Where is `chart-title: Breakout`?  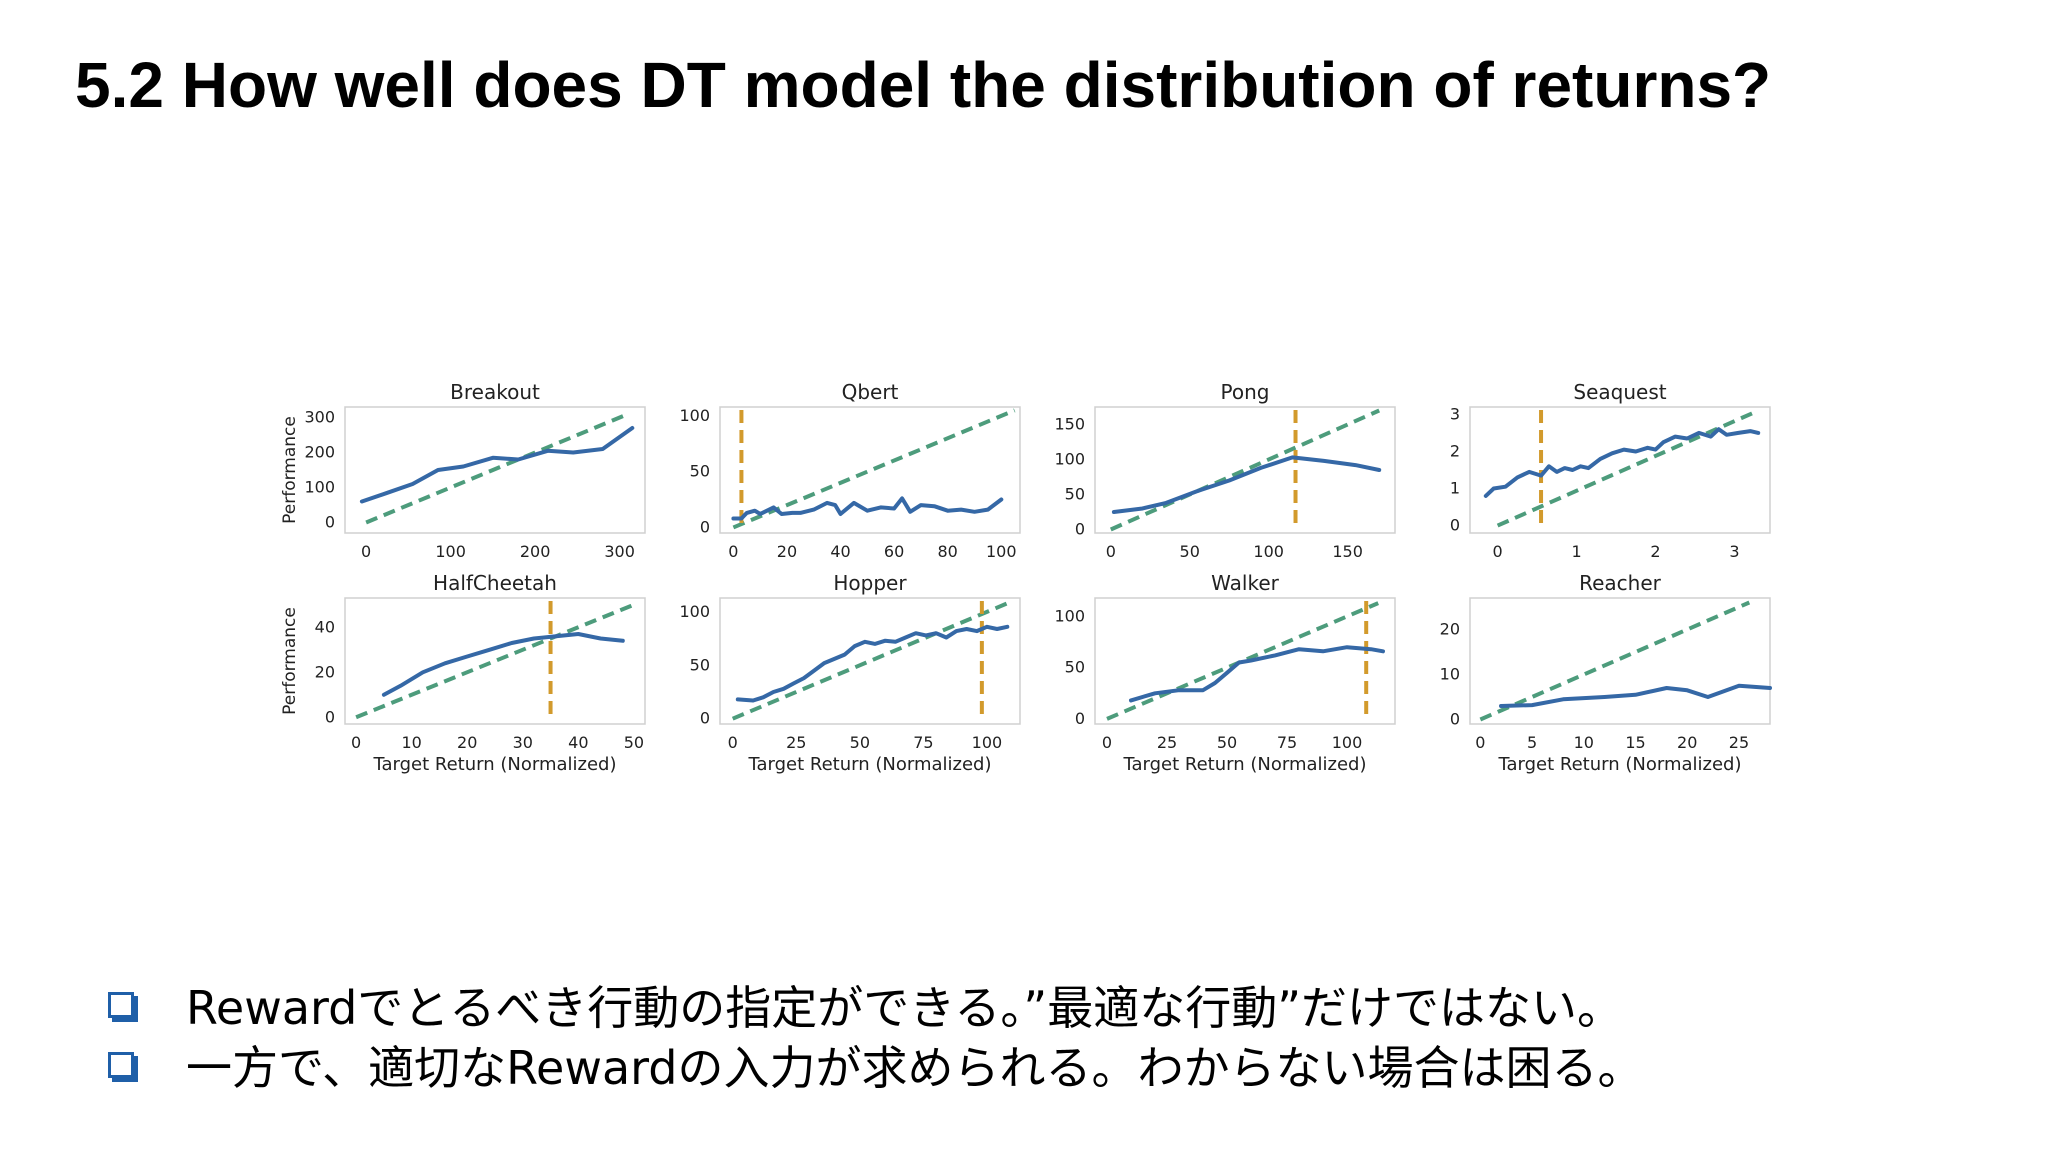
chart-title: Breakout is located at coordinates (495, 392).